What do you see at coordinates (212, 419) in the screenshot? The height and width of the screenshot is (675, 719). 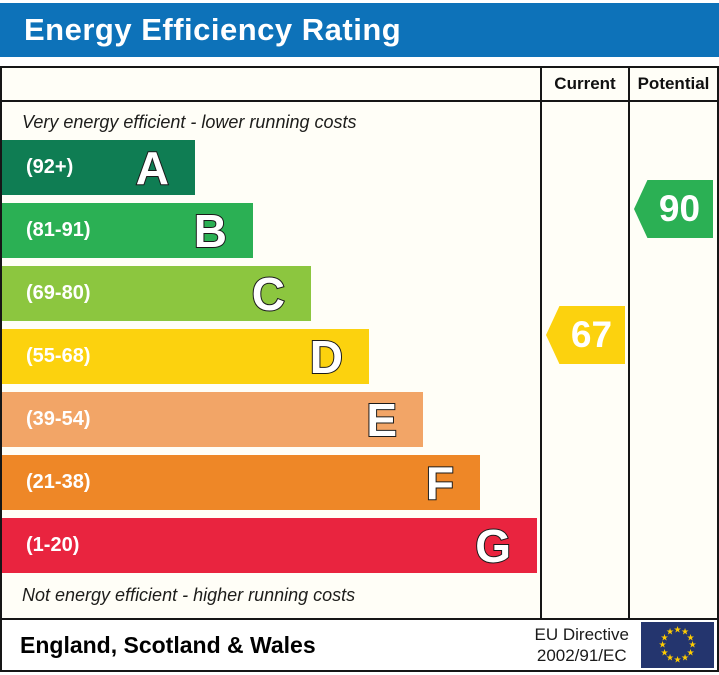 I see `band-row-E: (39-54) E` at bounding box center [212, 419].